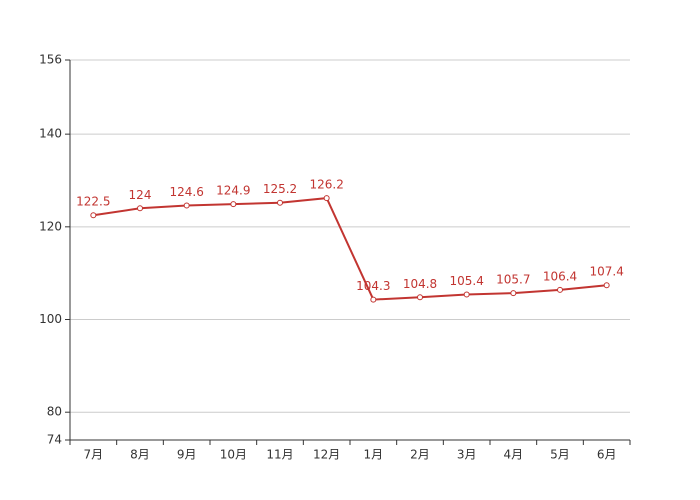  What do you see at coordinates (326, 185) in the screenshot?
I see `value-label: 126.2` at bounding box center [326, 185].